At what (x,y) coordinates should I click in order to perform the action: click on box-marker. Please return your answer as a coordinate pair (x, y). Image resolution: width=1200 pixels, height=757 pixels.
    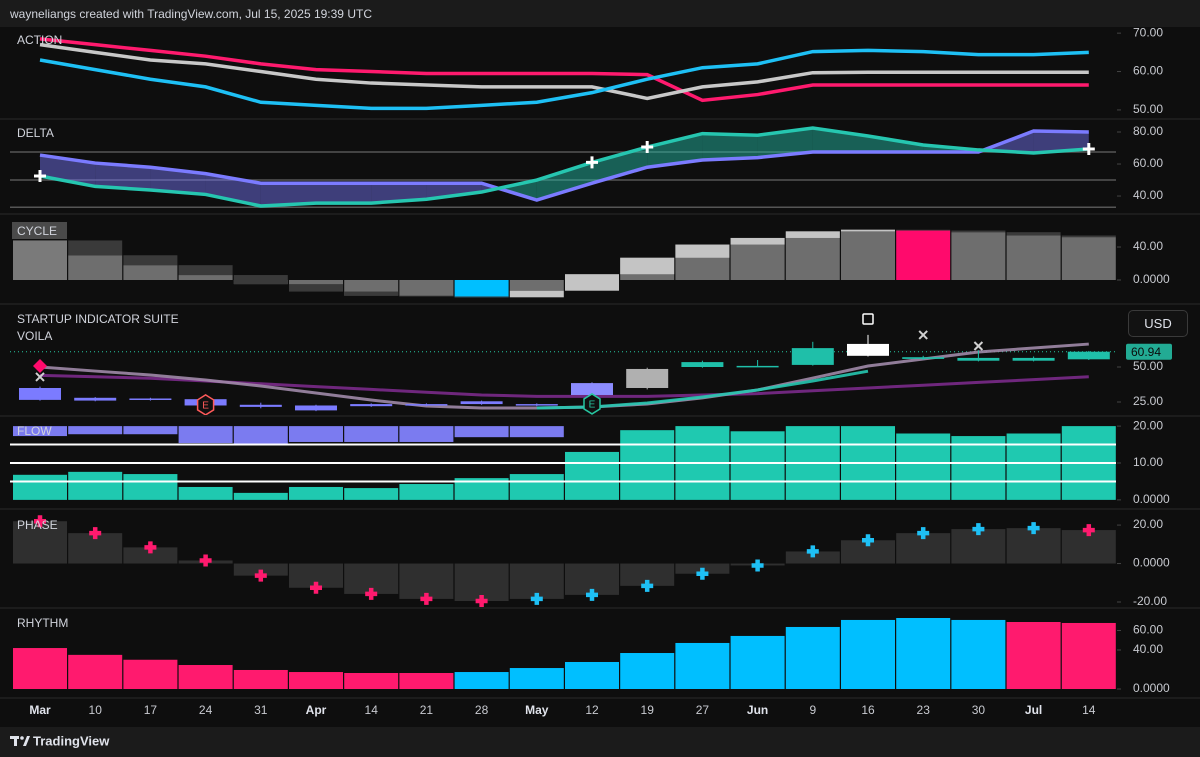
    Looking at the image, I should click on (868, 319).